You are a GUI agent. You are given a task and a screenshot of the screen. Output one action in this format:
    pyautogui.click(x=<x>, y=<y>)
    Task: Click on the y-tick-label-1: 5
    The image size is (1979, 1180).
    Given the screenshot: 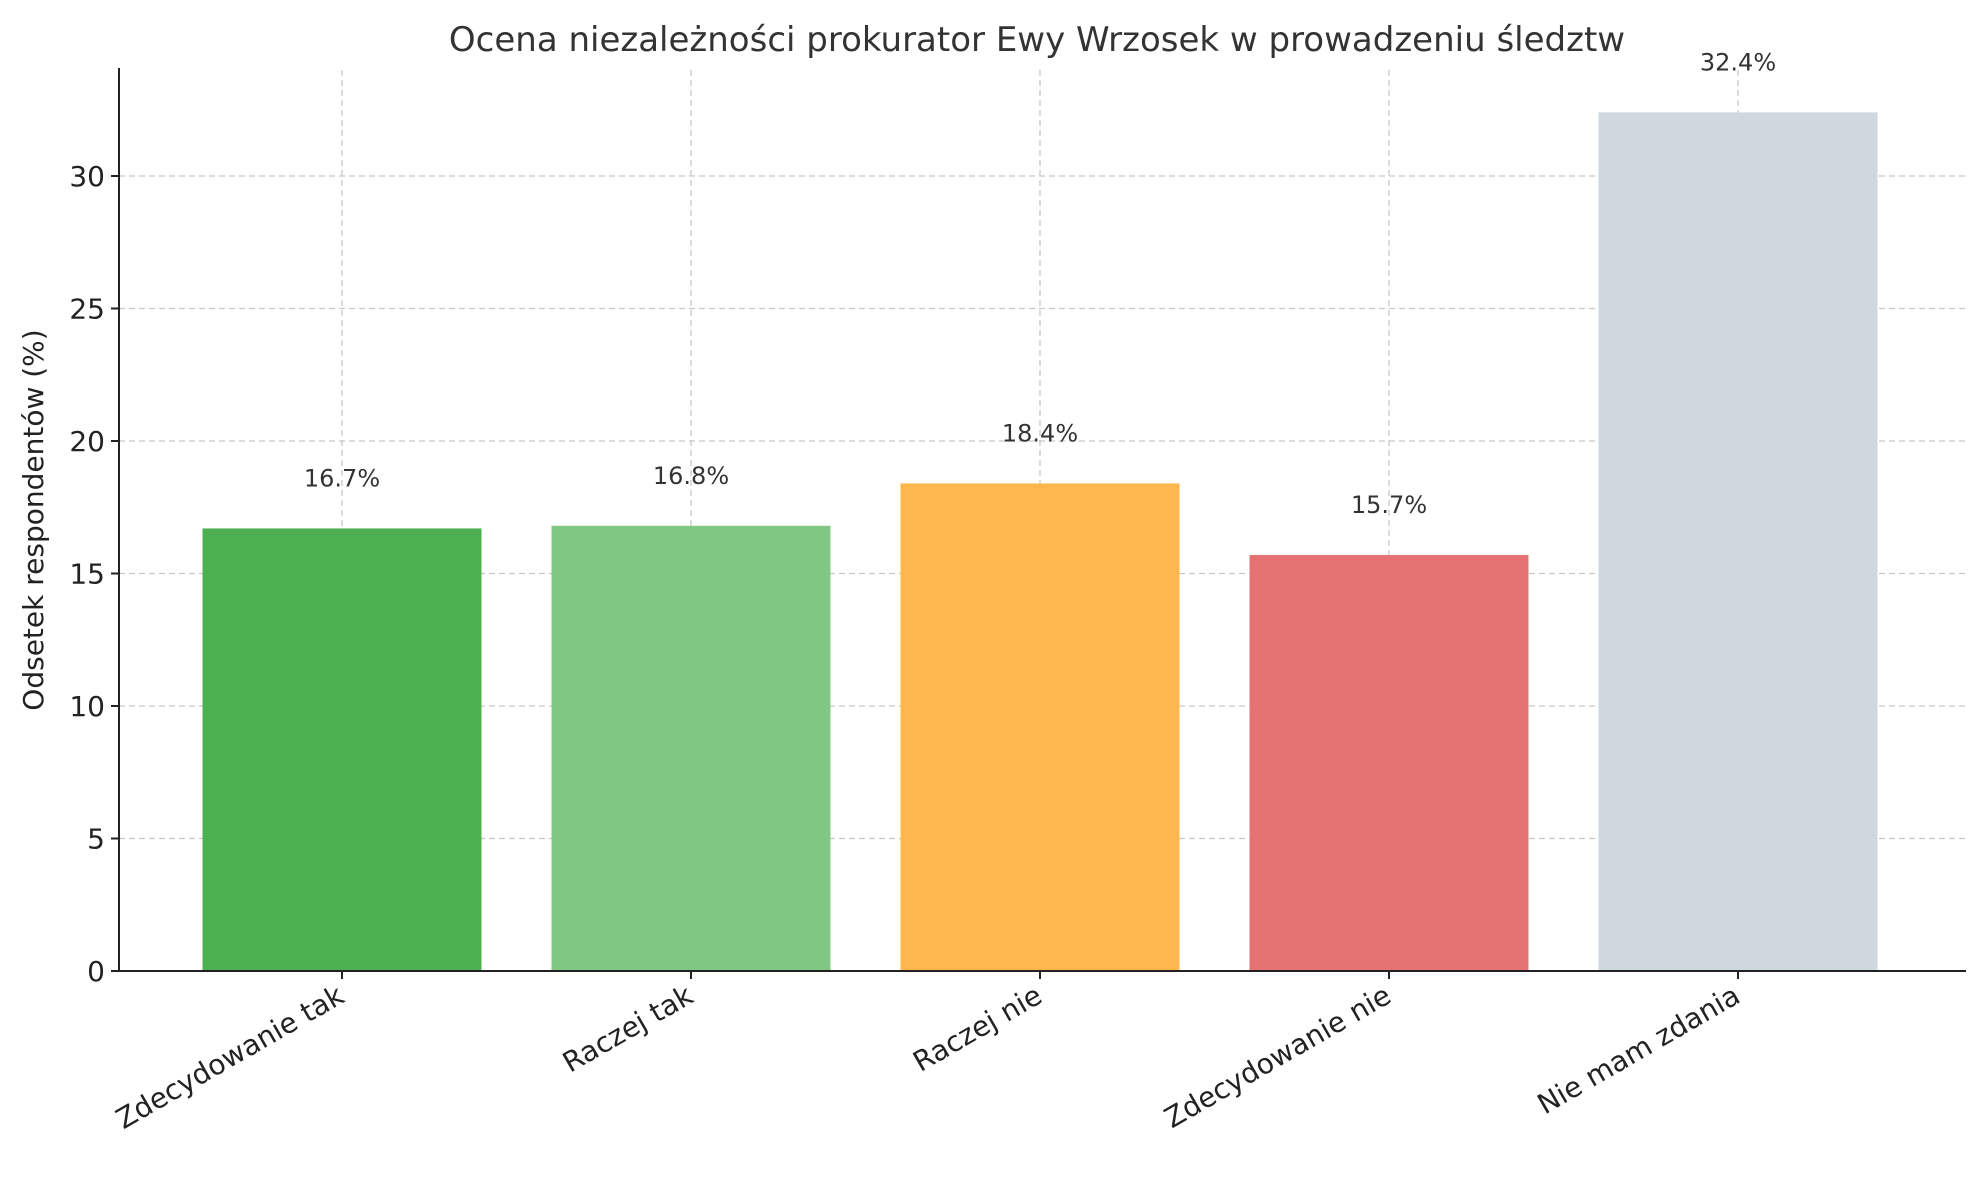 What is the action you would take?
    pyautogui.click(x=96, y=839)
    